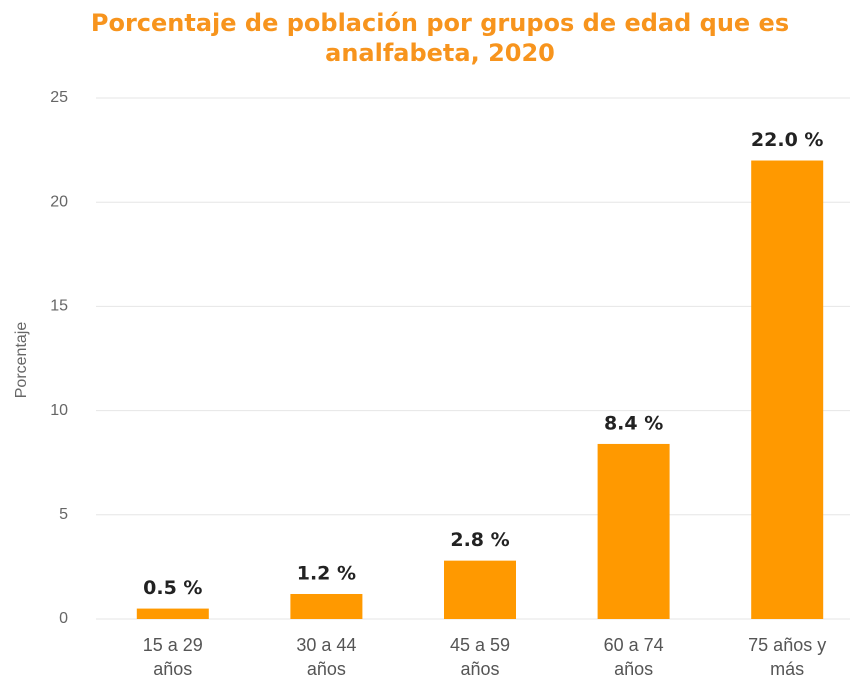 The width and height of the screenshot is (854, 685). Describe the element at coordinates (633, 657) in the screenshot. I see `x-tick-label: 60 a 74 años` at that location.